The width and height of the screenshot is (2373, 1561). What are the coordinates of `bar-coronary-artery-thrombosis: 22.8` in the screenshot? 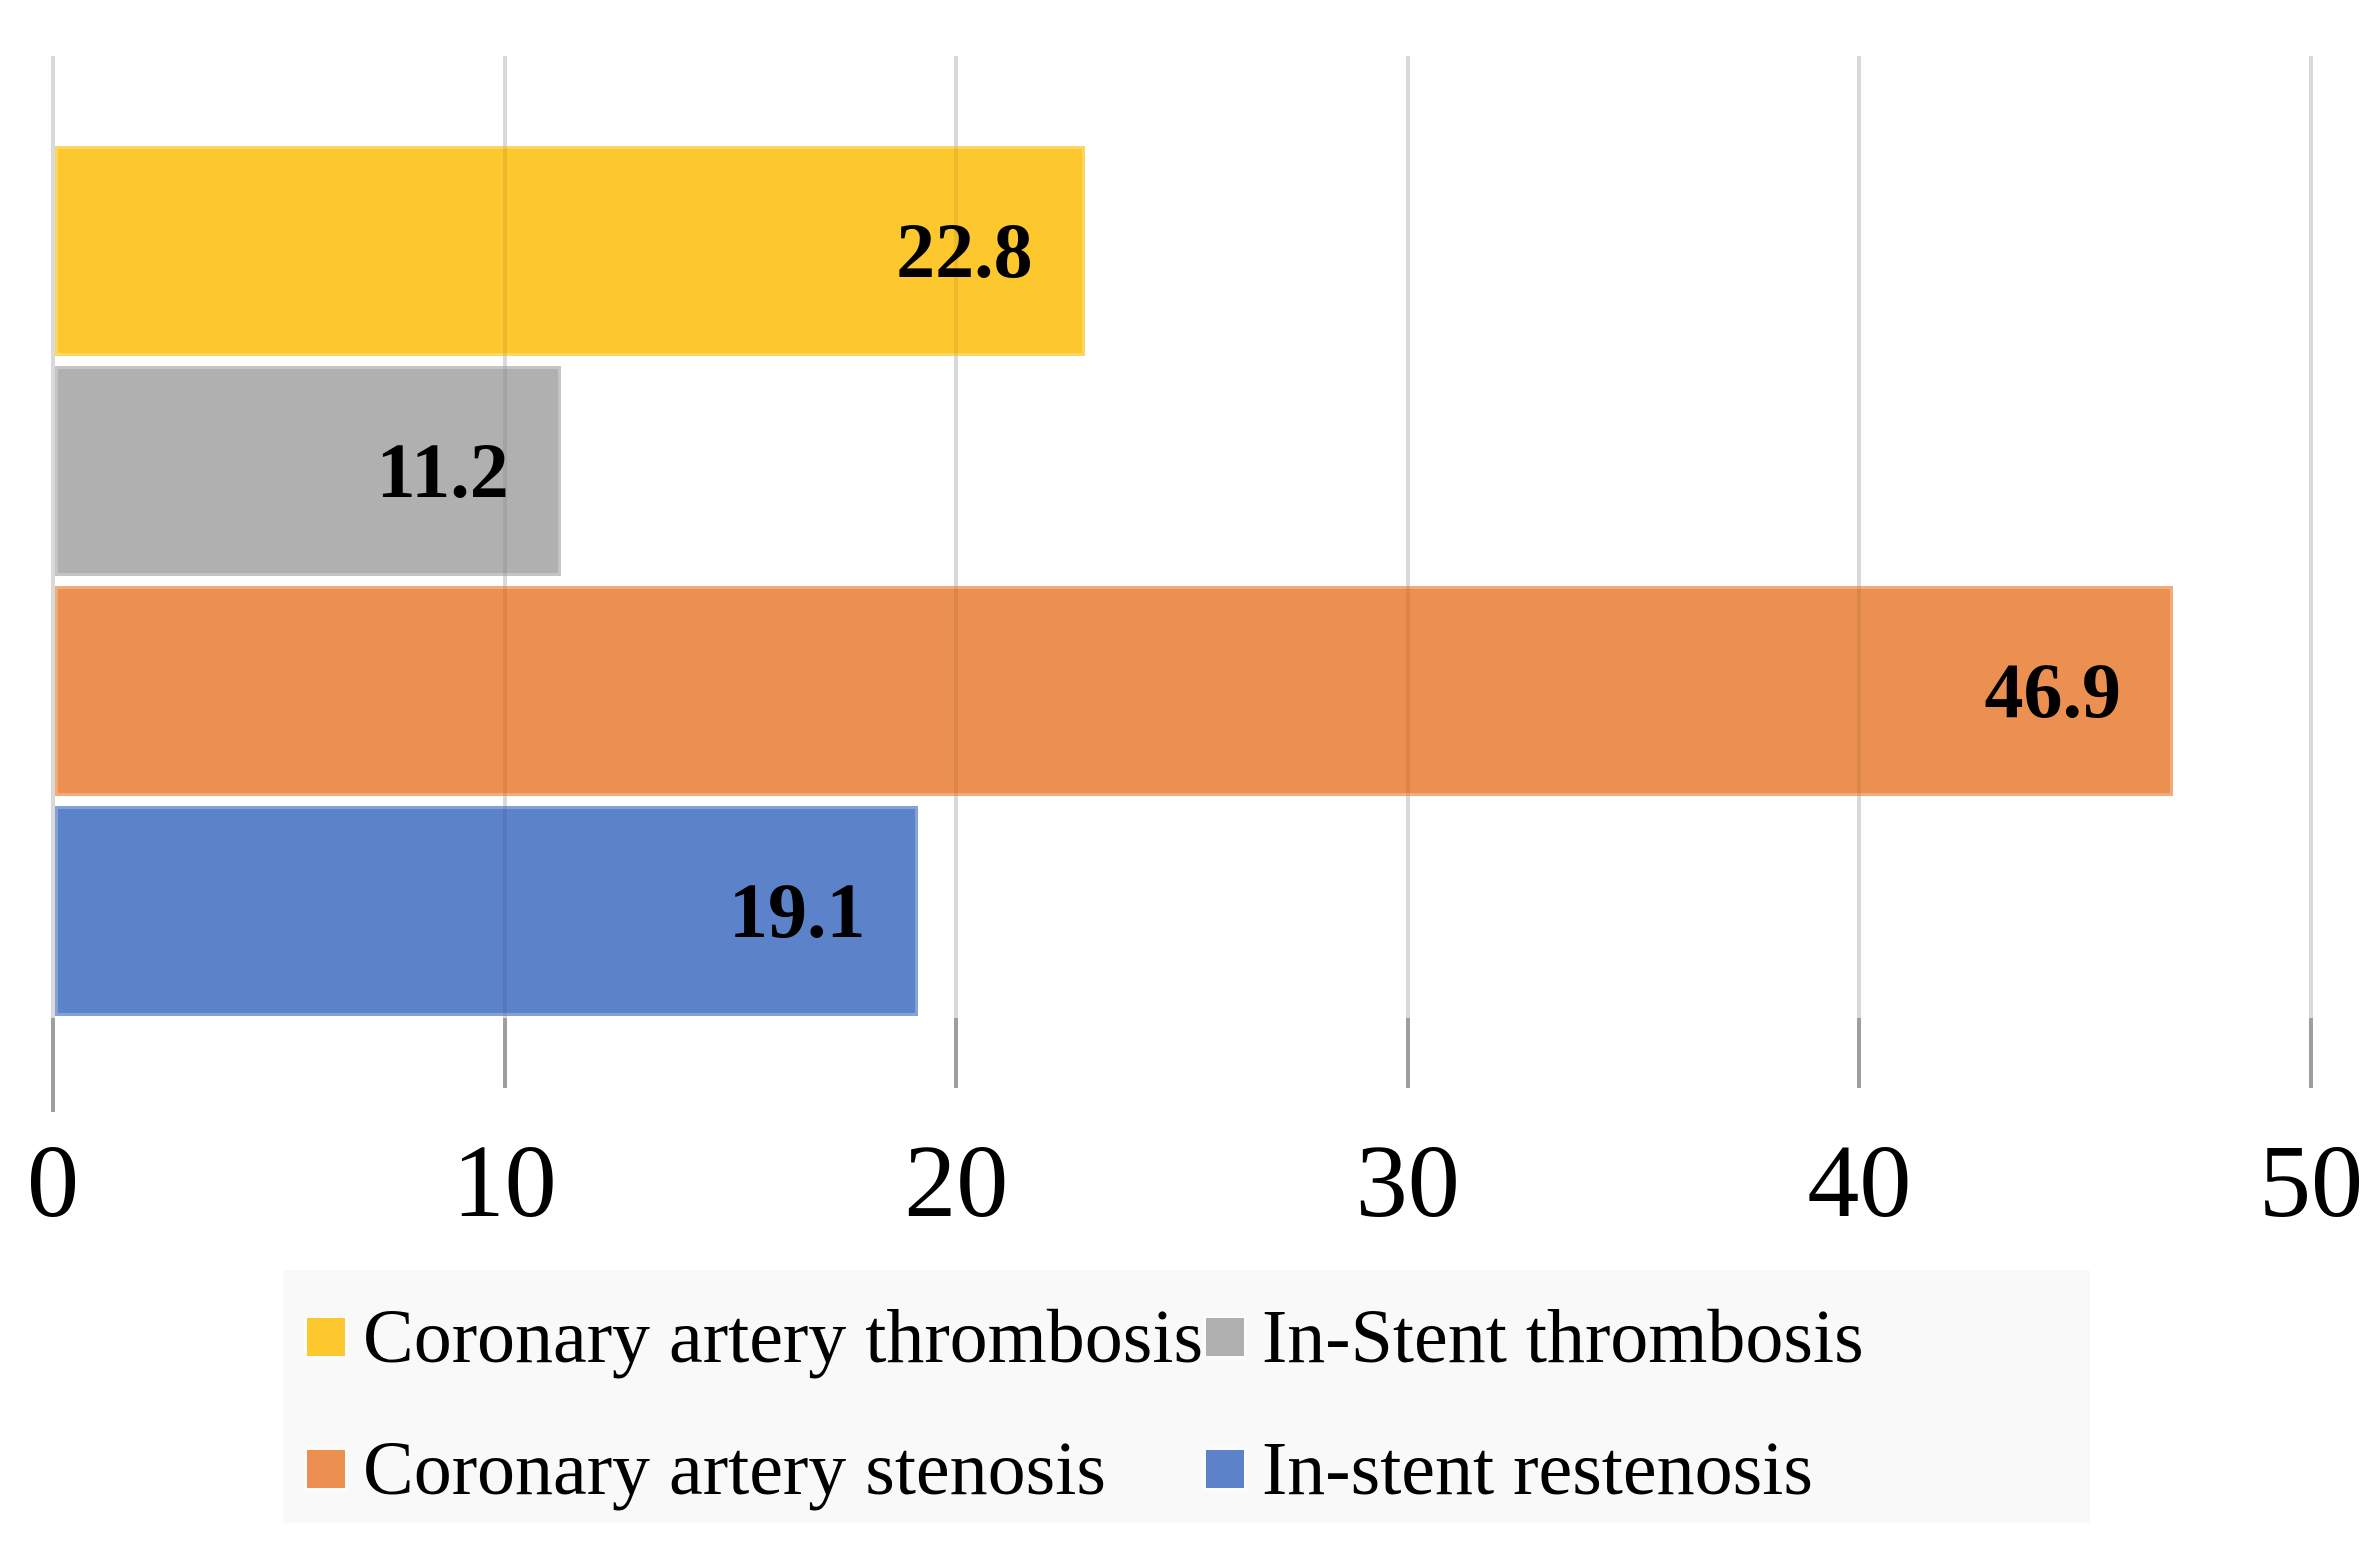 It's located at (570, 251).